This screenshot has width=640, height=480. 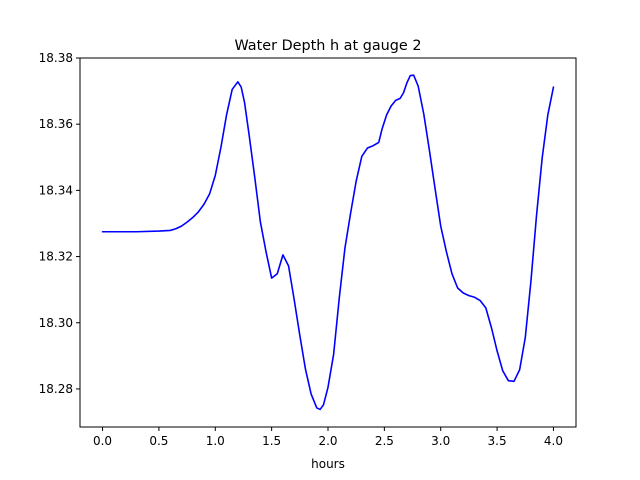 What do you see at coordinates (158, 441) in the screenshot?
I see `x-tick-label: 0.5` at bounding box center [158, 441].